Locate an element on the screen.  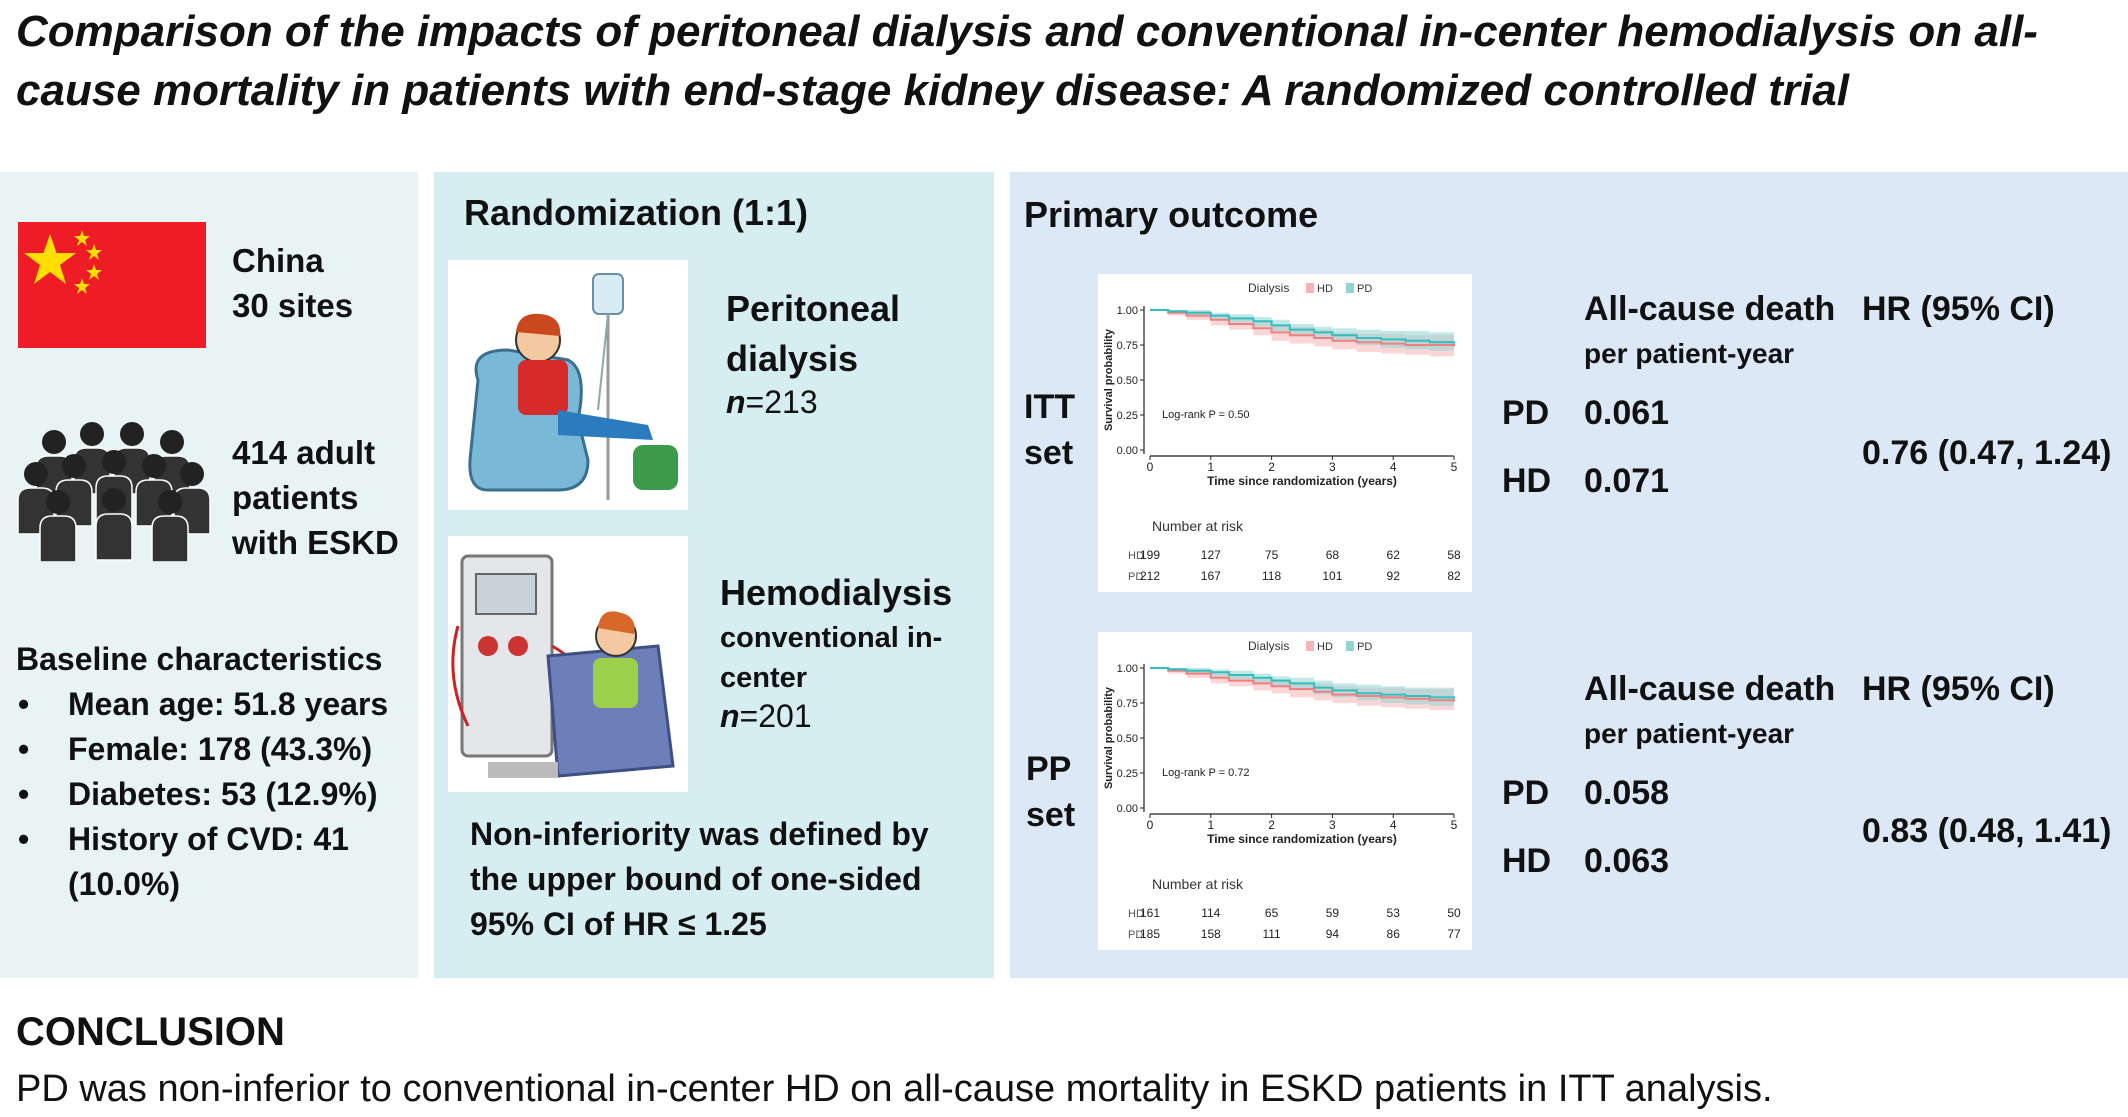
itt-hd-rate: 0.071 is located at coordinates (1627, 481).